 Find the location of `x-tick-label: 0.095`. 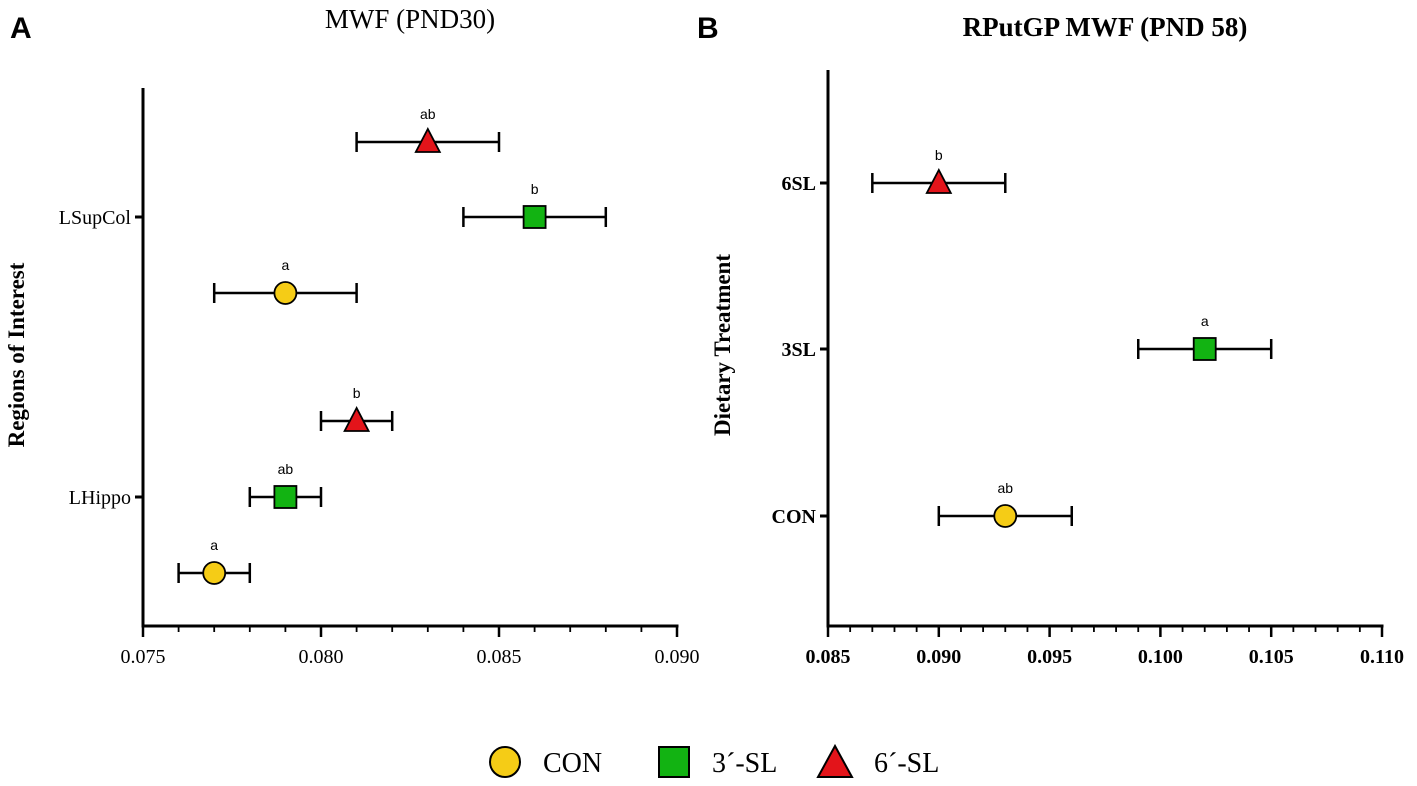

x-tick-label: 0.095 is located at coordinates (1049, 657).